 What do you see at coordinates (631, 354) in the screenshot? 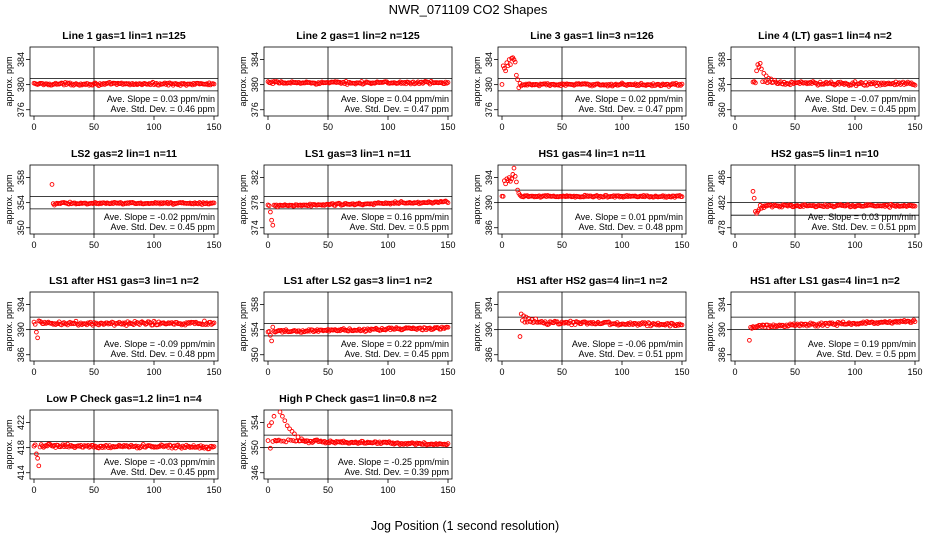
I see `sd-annotation: Ave. Std. Dev. = 0.51 ppm` at bounding box center [631, 354].